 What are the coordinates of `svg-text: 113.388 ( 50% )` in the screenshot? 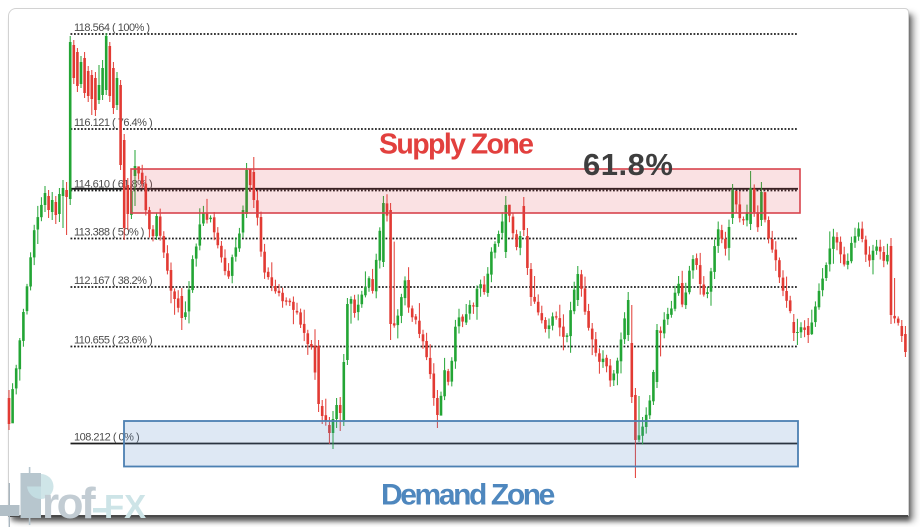 It's located at (109, 232).